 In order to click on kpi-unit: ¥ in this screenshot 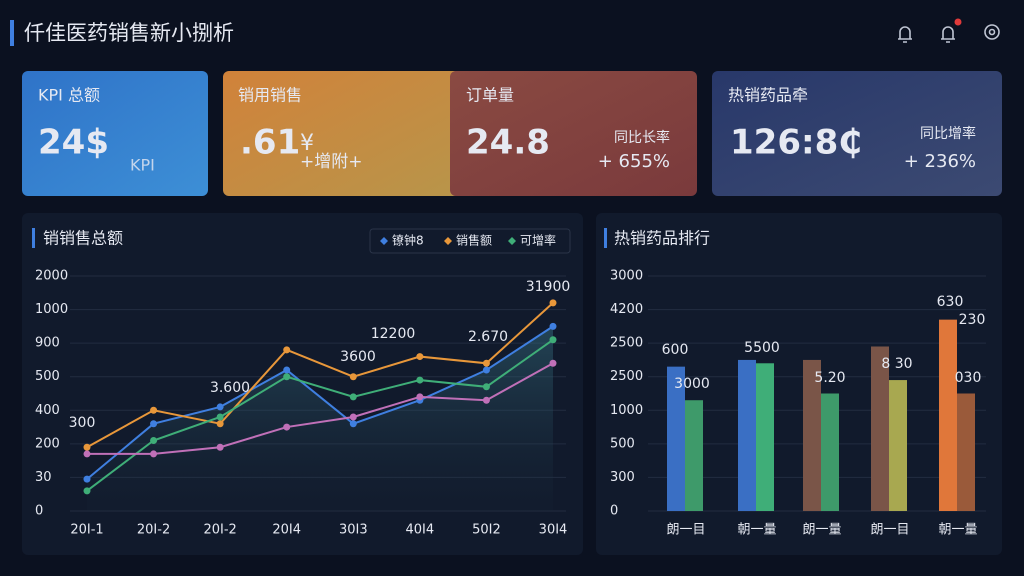, I will do `click(307, 143)`.